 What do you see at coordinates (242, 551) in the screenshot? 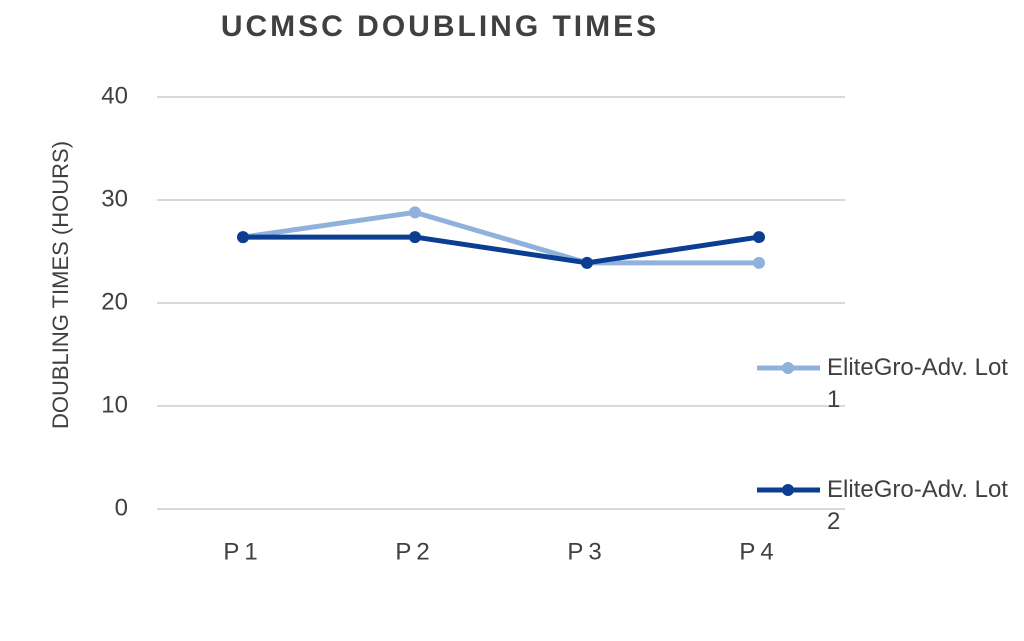
I see `x-tick-label: P1` at bounding box center [242, 551].